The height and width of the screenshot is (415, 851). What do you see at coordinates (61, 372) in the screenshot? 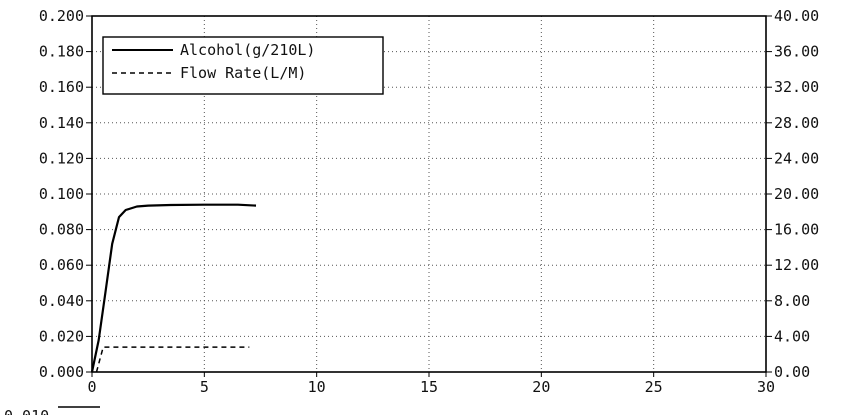
I see `y-tick-left-label-0: 0.000` at bounding box center [61, 372].